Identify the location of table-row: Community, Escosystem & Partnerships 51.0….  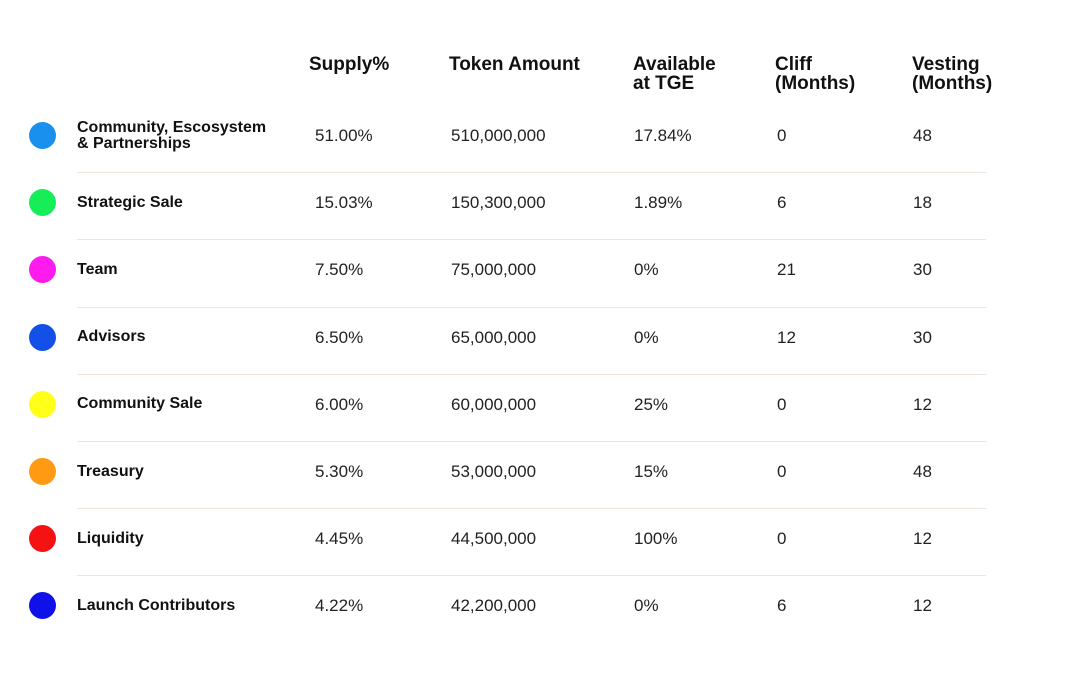
(540, 140).